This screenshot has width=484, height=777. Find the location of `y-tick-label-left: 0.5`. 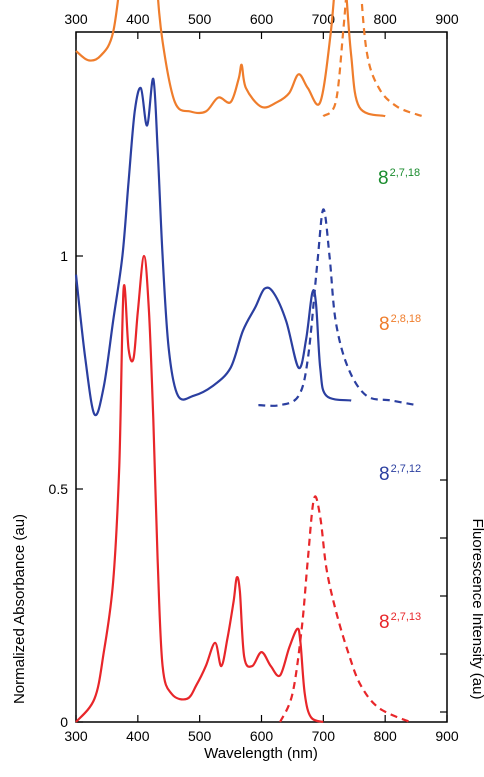

y-tick-label-left: 0.5 is located at coordinates (59, 489).